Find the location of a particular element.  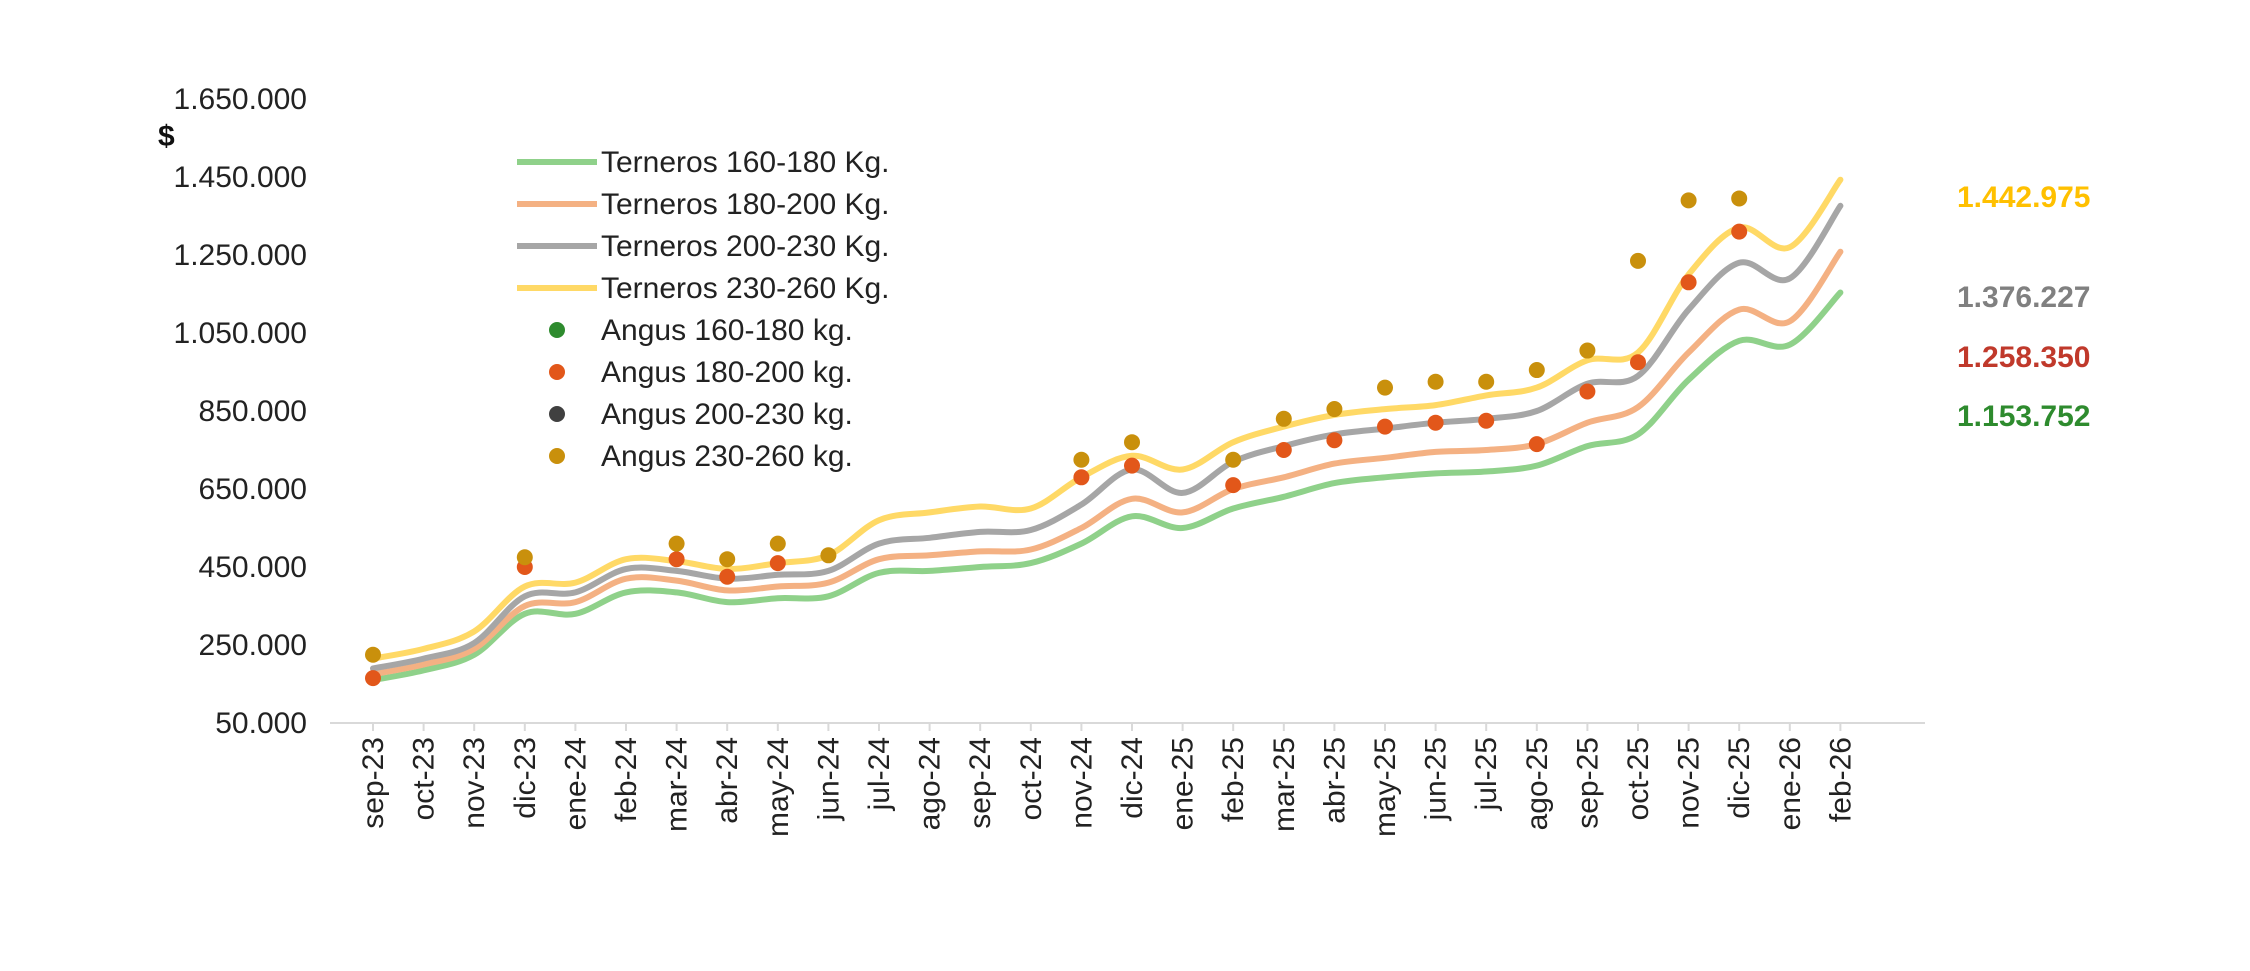

end-value-labels: 1.442.975 1.376.227 1.258.350 1.153.752 is located at coordinates (2023, 307).